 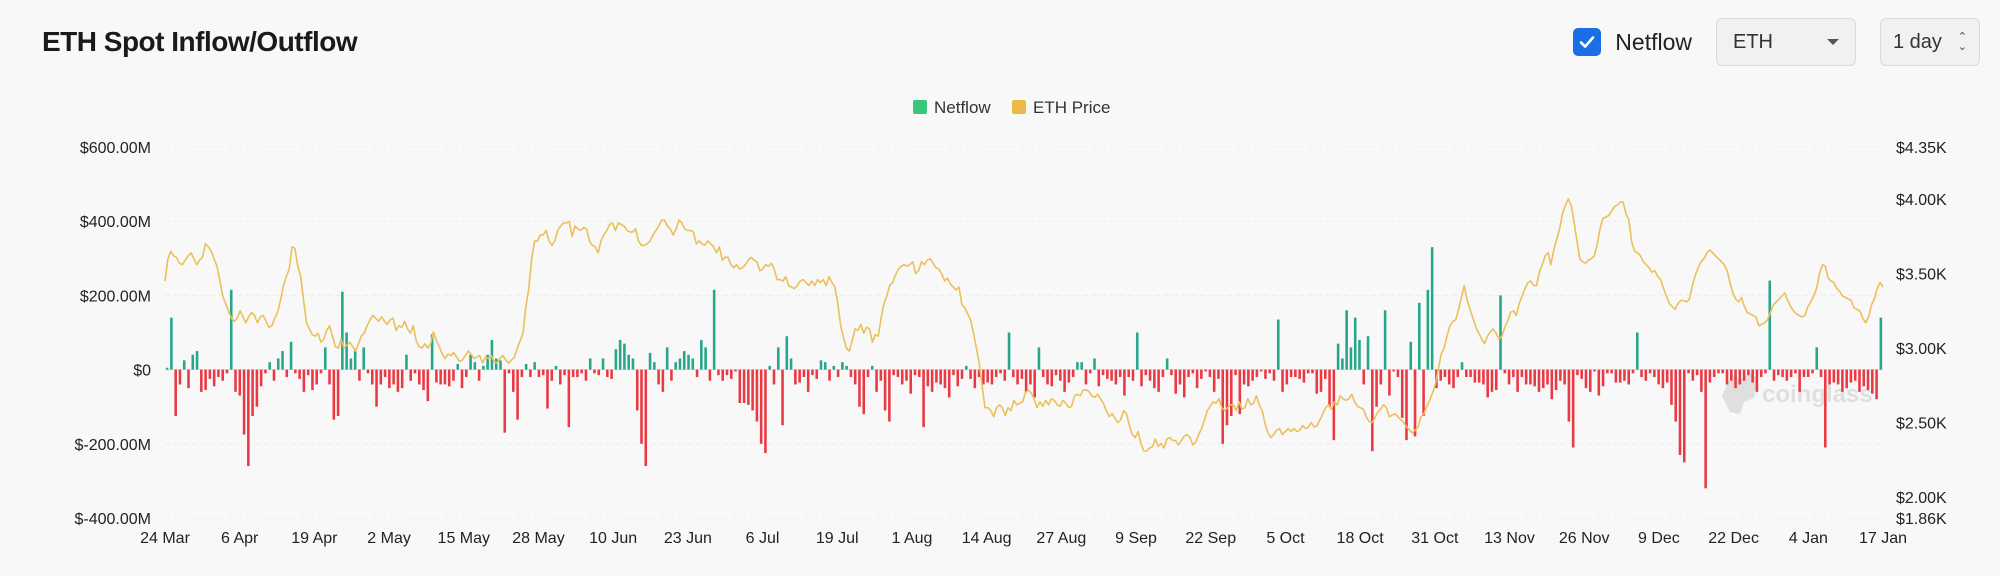 I want to click on asset-select: ETH, so click(x=1786, y=42).